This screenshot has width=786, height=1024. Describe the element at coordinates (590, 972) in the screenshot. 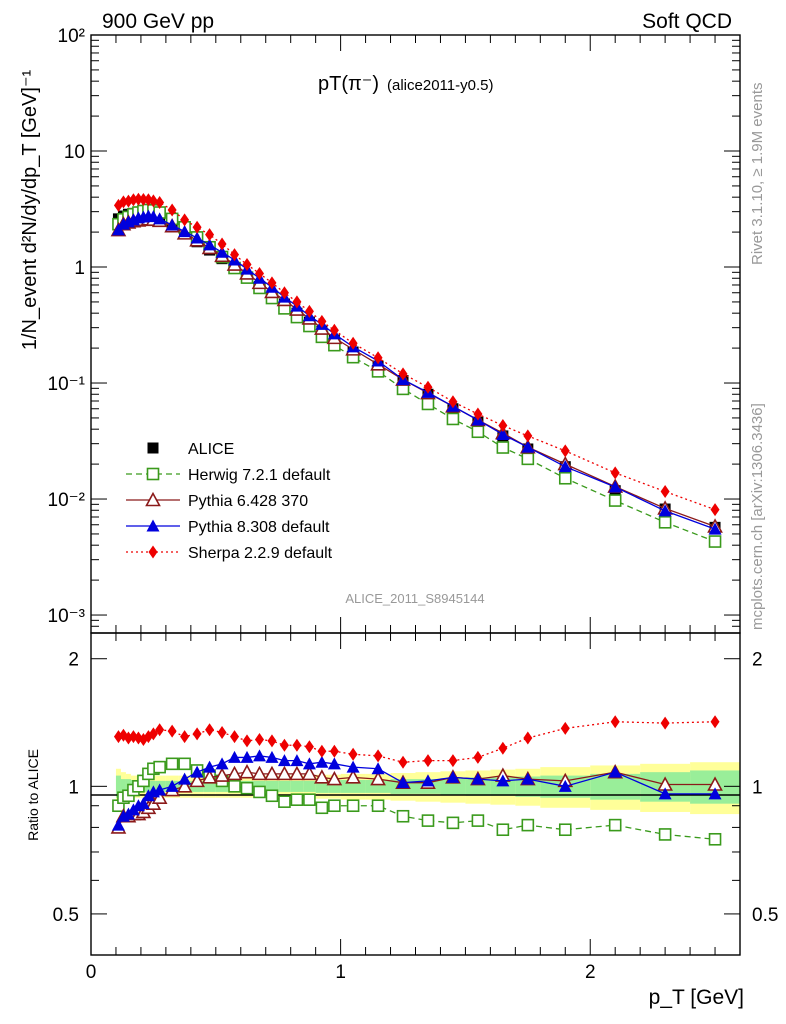

I see `x-tick-label: 2` at that location.